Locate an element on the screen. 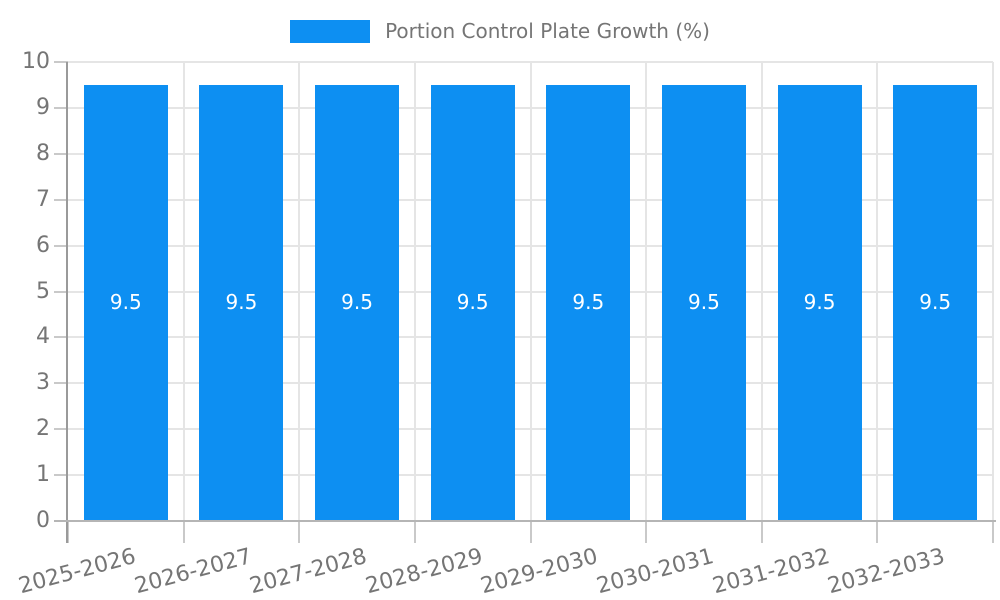 This screenshot has height=600, width=1000. x-axis-category-label: 2026-2027 is located at coordinates (192, 572).